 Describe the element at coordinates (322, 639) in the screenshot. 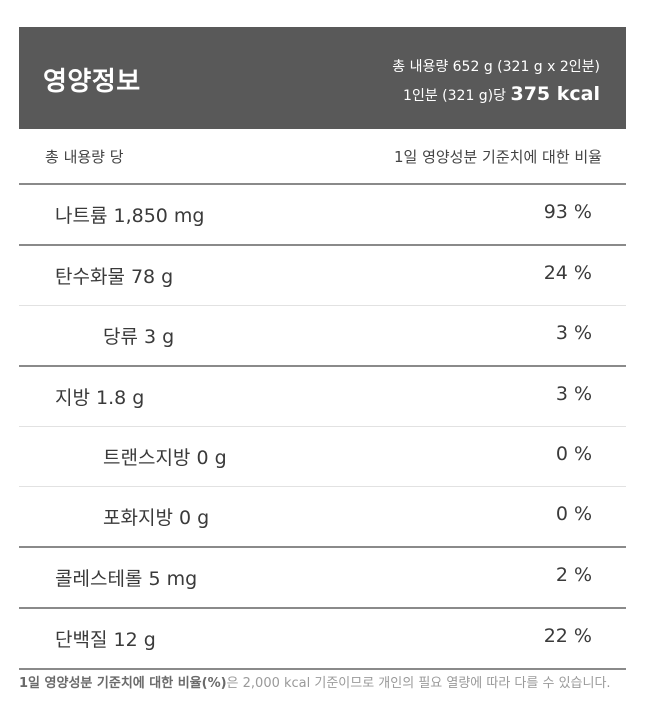

I see `nutrient-row-protein: 단백질 12 g 22 %` at that location.